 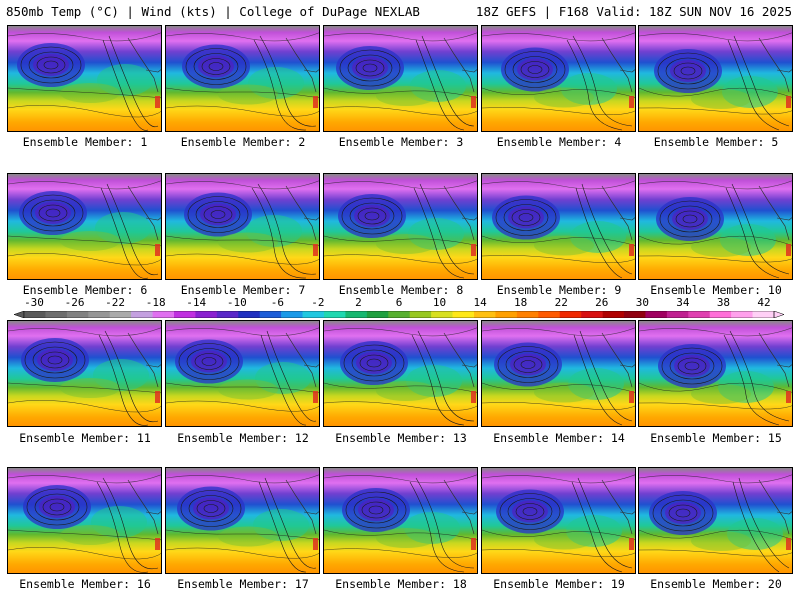 I want to click on ensemble-member-label: Ensemble Member: 15, so click(x=716, y=438).